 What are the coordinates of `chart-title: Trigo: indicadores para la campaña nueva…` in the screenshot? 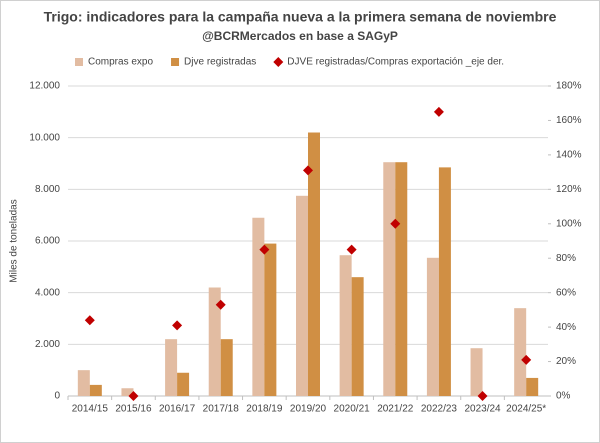 It's located at (300, 17).